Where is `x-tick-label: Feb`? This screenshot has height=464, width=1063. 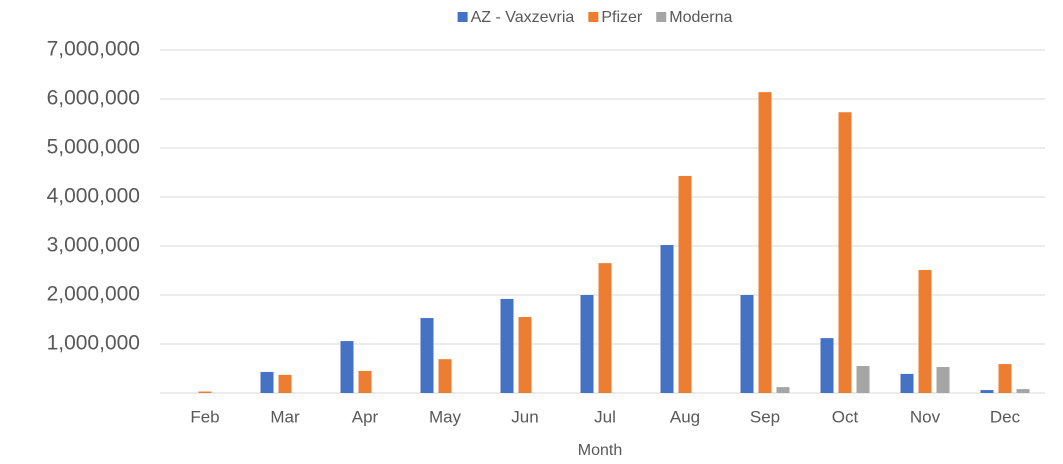
x-tick-label: Feb is located at coordinates (204, 416).